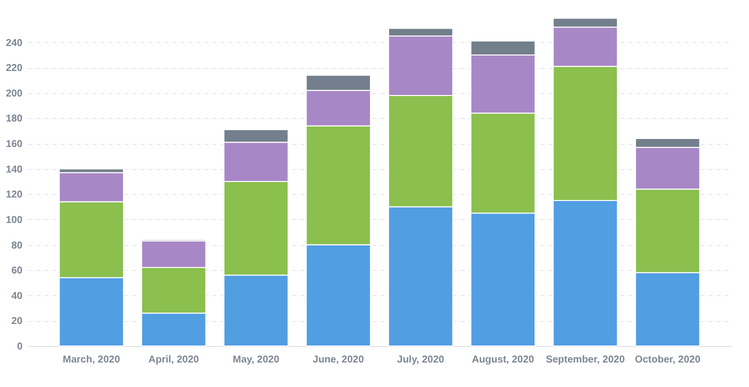 The width and height of the screenshot is (749, 387). What do you see at coordinates (19, 347) in the screenshot?
I see `y-tick-label: 0` at bounding box center [19, 347].